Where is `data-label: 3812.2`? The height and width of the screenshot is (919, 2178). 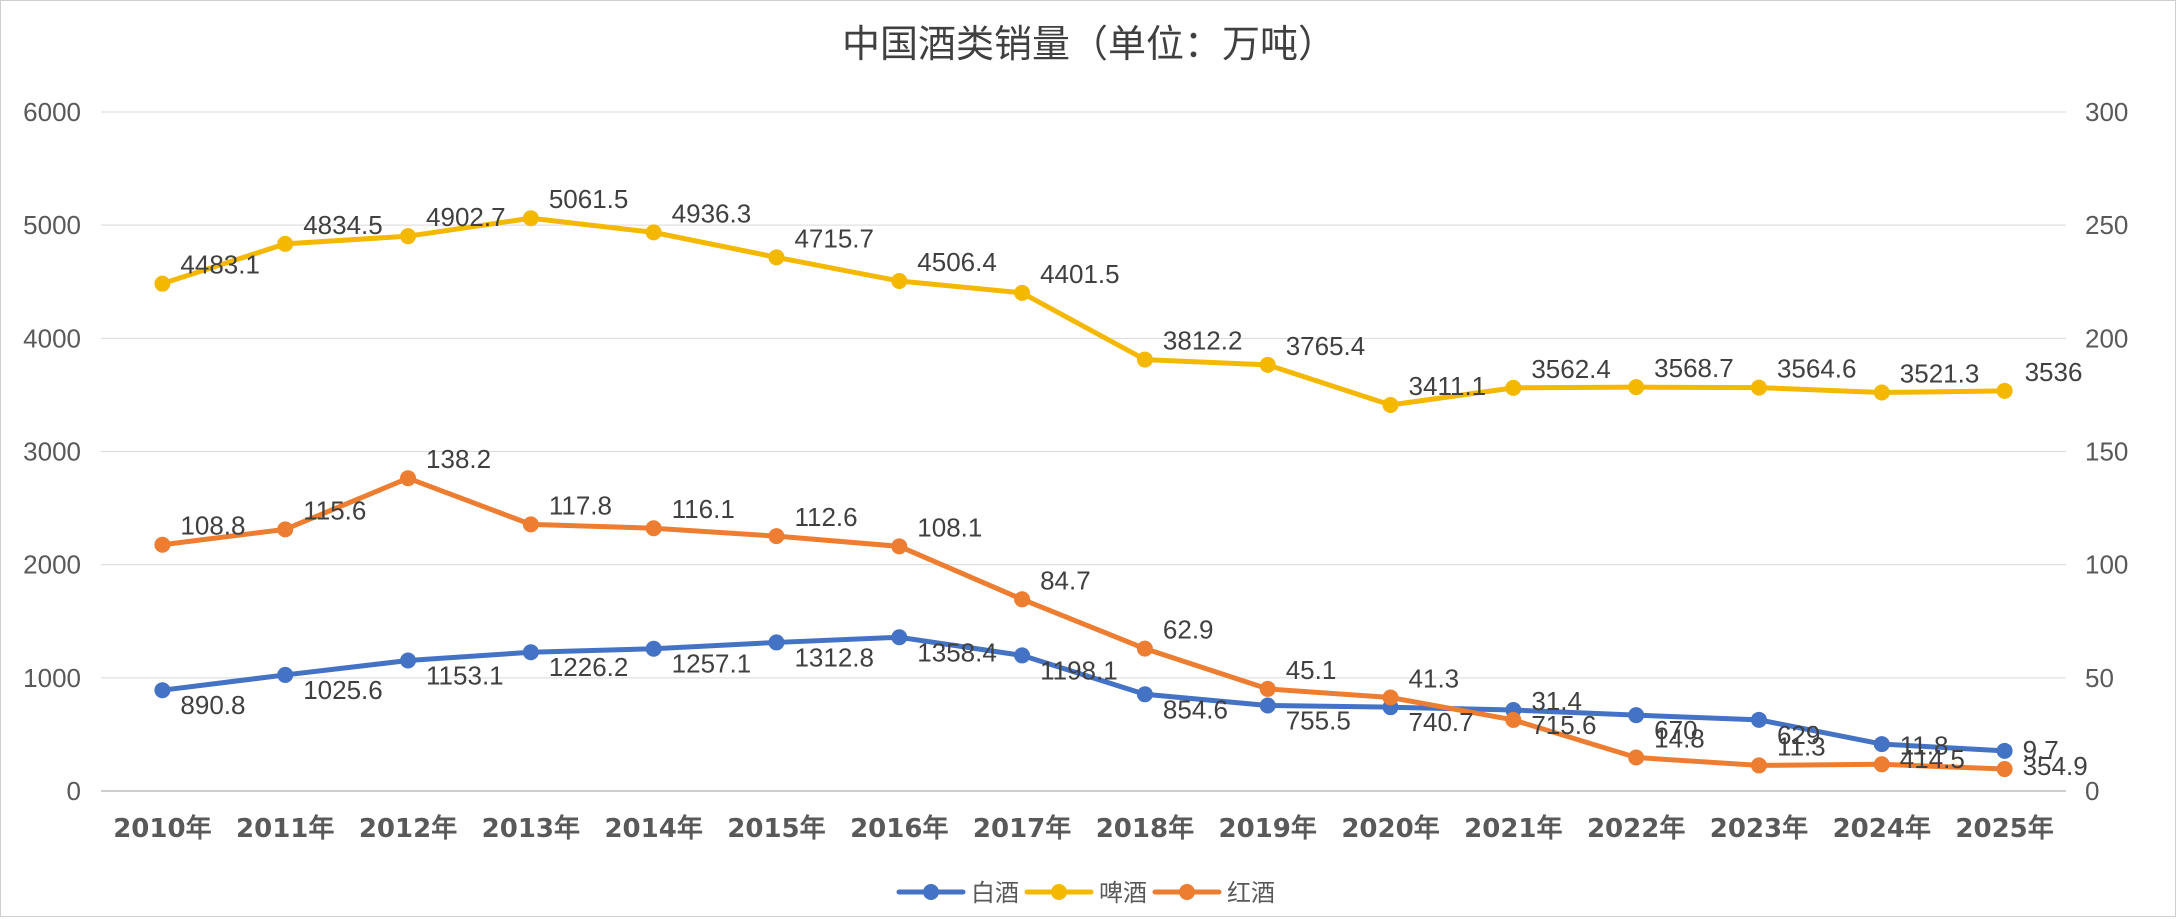 data-label: 3812.2 is located at coordinates (1203, 341).